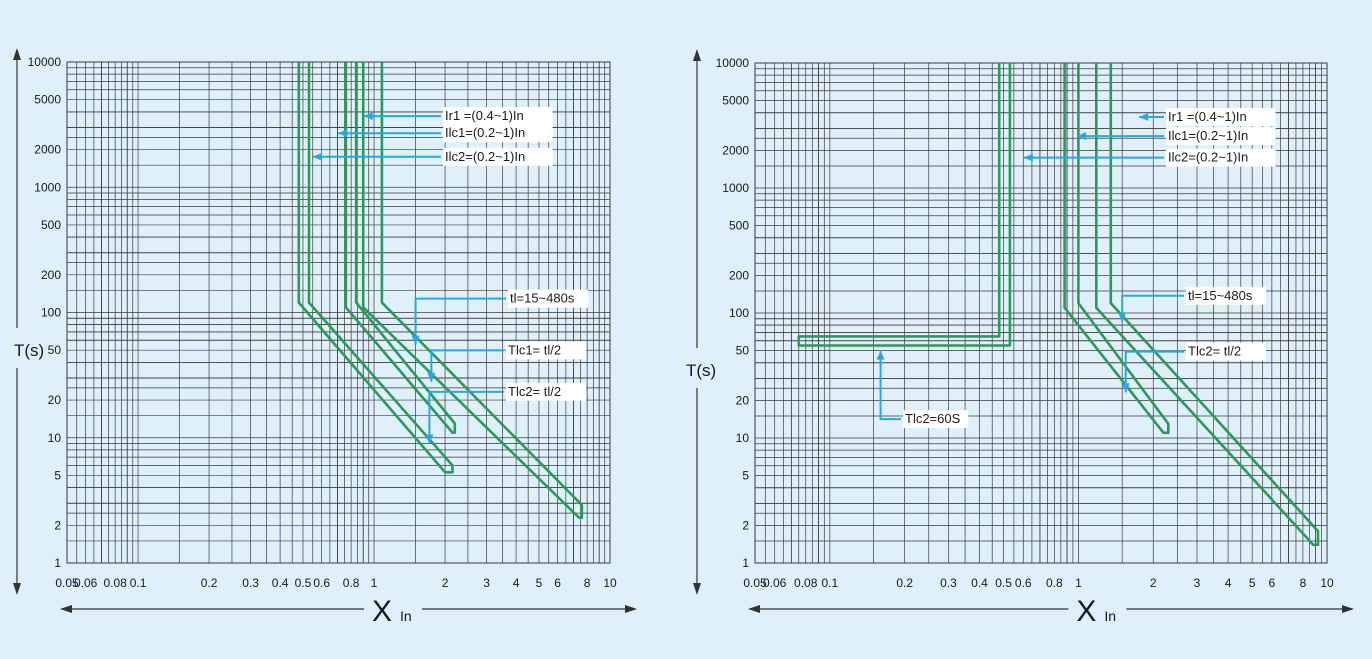 This screenshot has width=1372, height=659. Describe the element at coordinates (735, 188) in the screenshot. I see `y-tick-label: 1000` at that location.